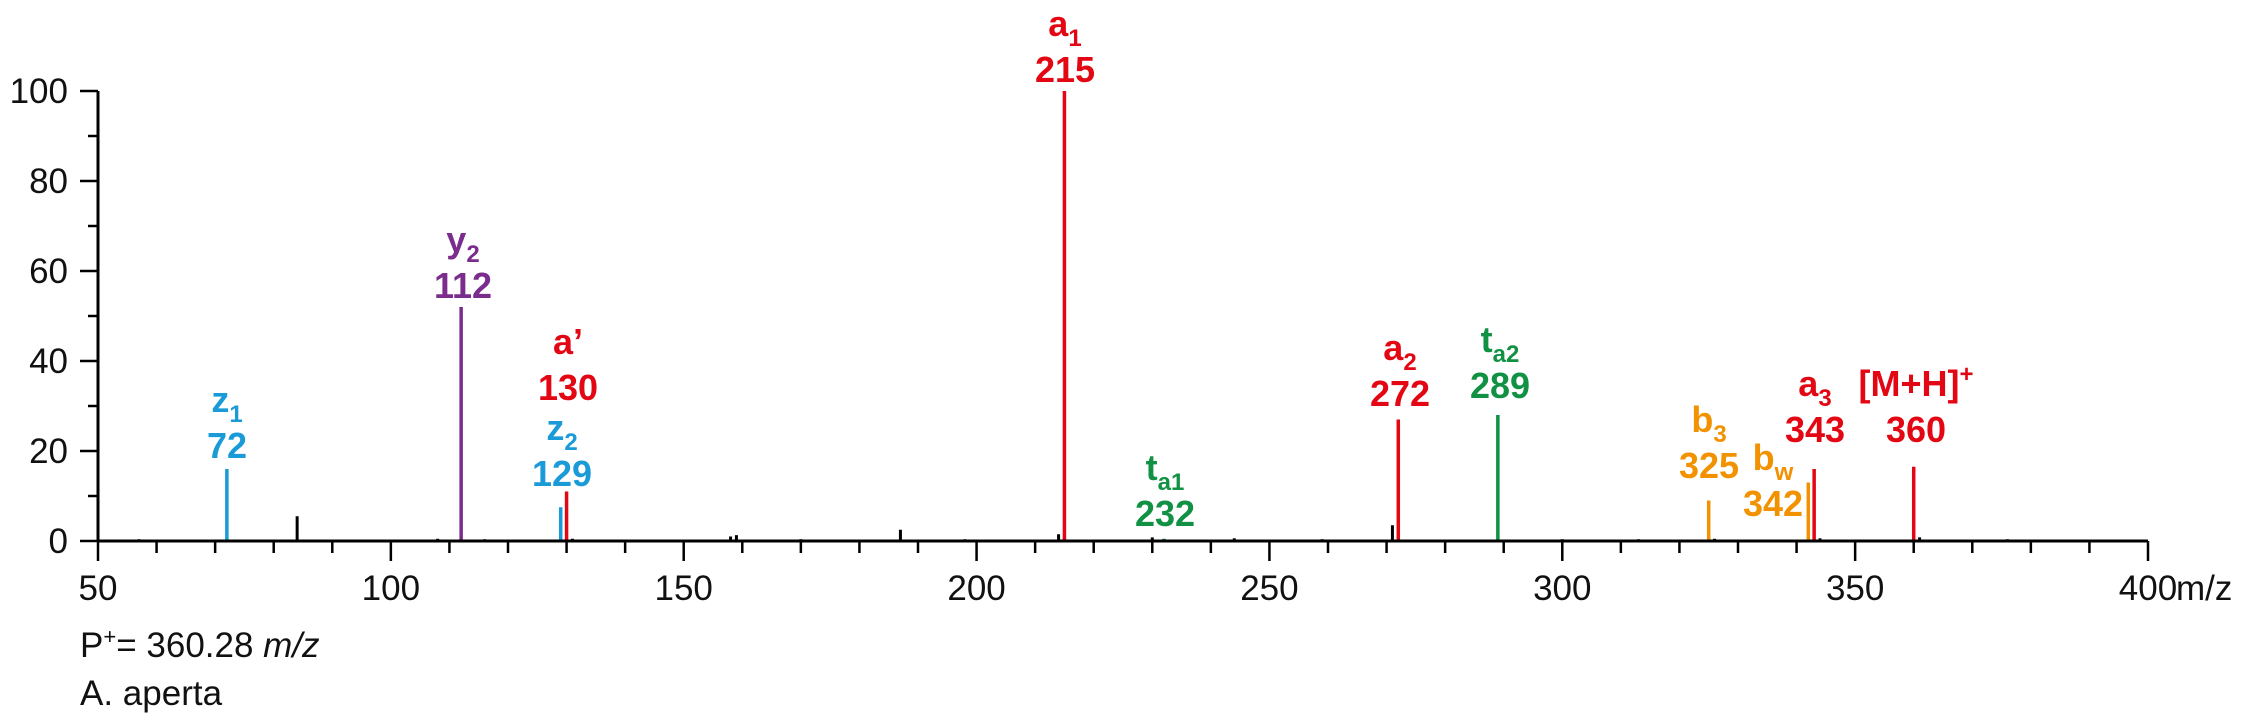 This screenshot has height=720, width=2255. What do you see at coordinates (291, 645) in the screenshot?
I see `precursor-unit: m/z` at bounding box center [291, 645].